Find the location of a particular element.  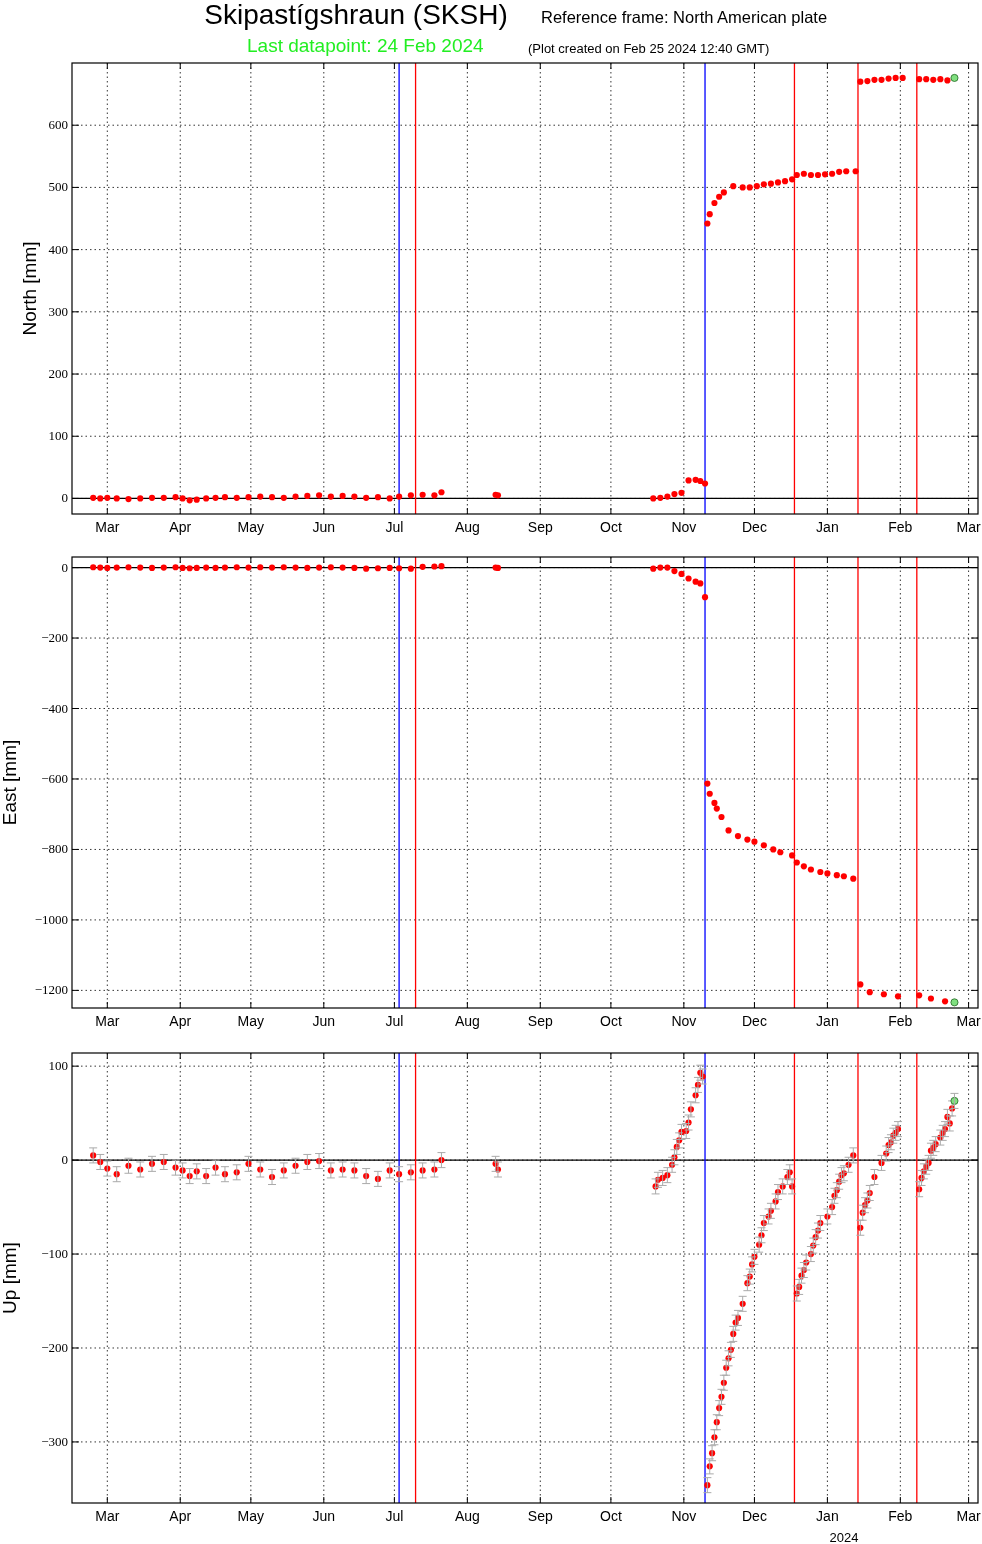

y-tick-label: 300 is located at coordinates (58, 311).